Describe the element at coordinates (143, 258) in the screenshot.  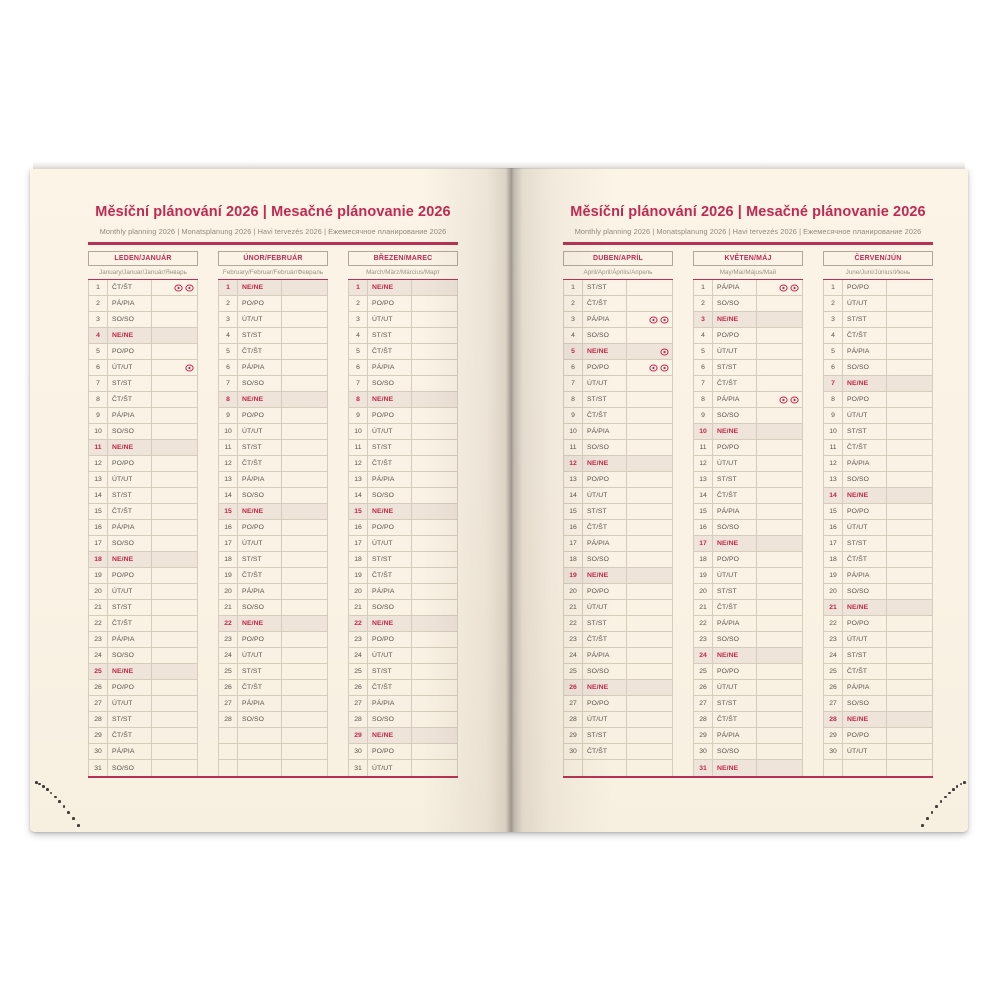
I see `month-name-header: LEDEN/JANUÁR` at that location.